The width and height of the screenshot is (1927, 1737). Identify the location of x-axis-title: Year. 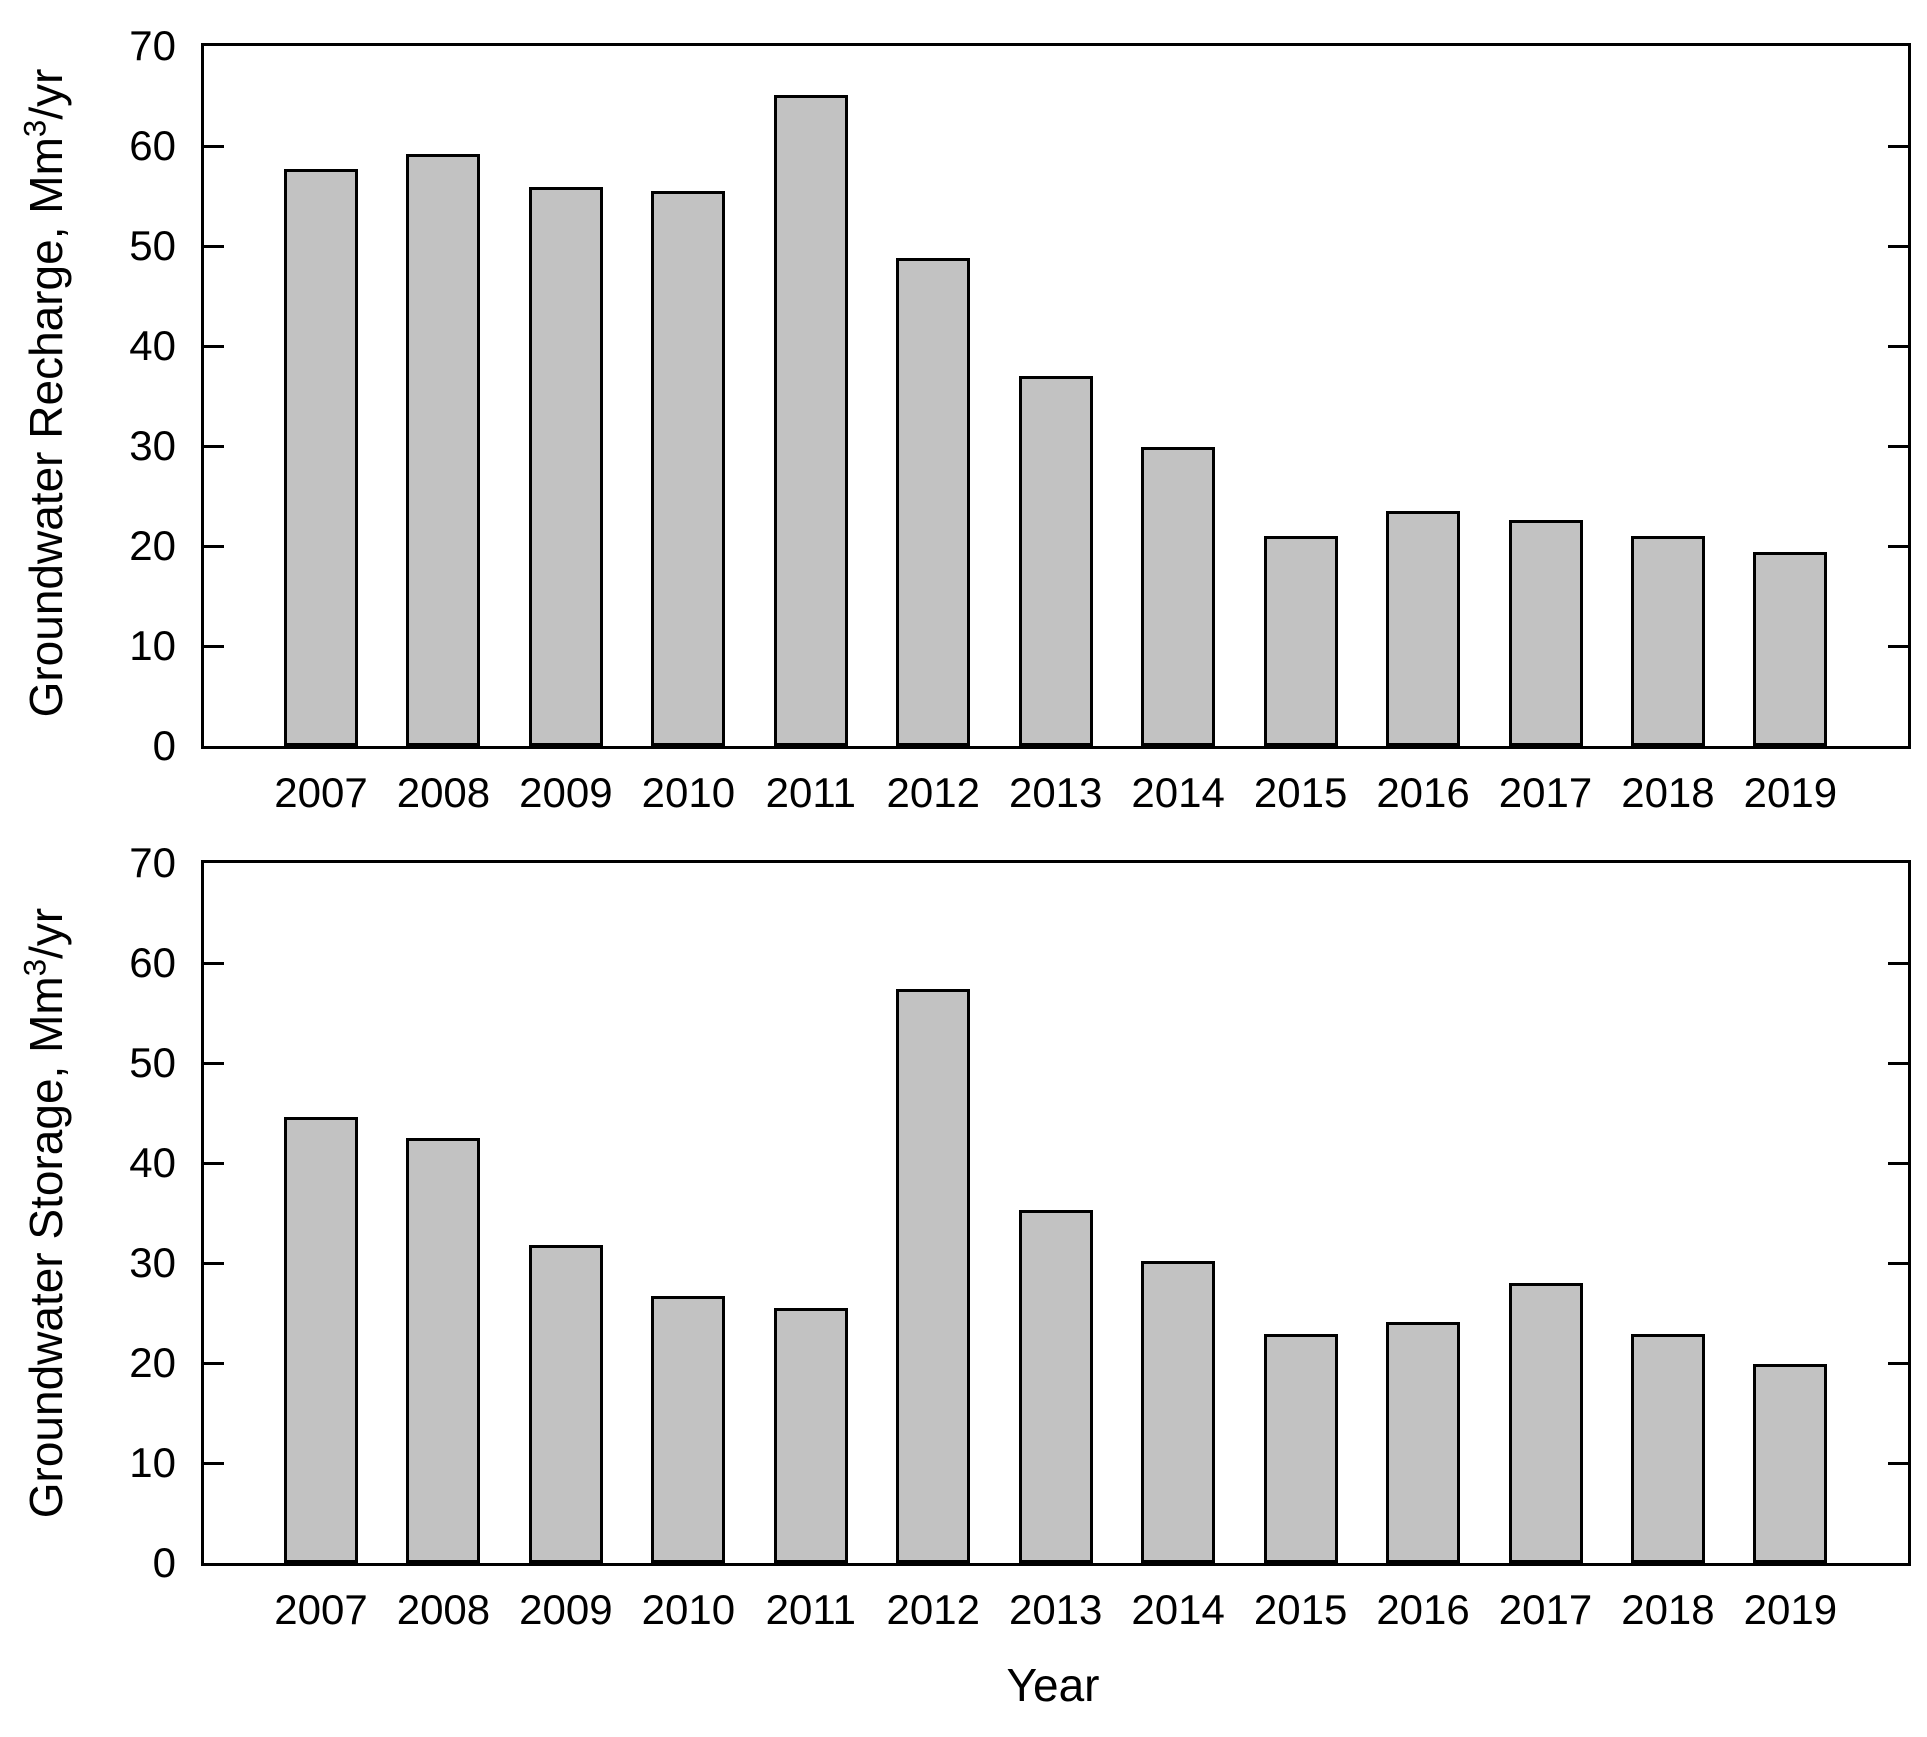
(1053, 1685).